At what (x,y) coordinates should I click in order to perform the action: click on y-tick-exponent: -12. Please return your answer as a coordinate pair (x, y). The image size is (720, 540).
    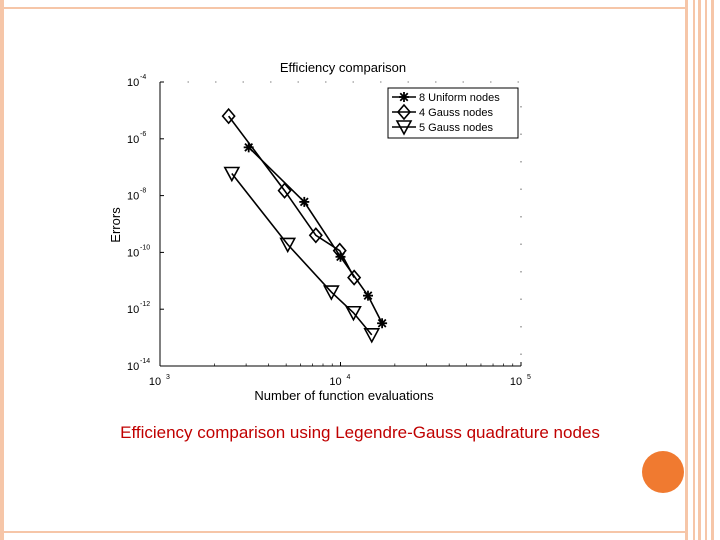
    Looking at the image, I should click on (145, 304).